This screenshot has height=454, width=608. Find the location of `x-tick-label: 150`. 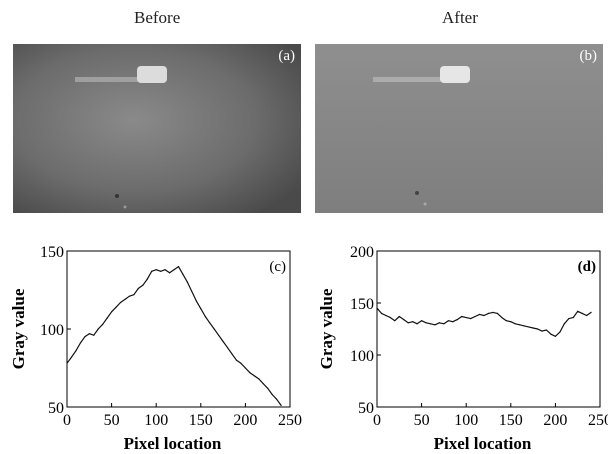

x-tick-label: 150 is located at coordinates (511, 420).